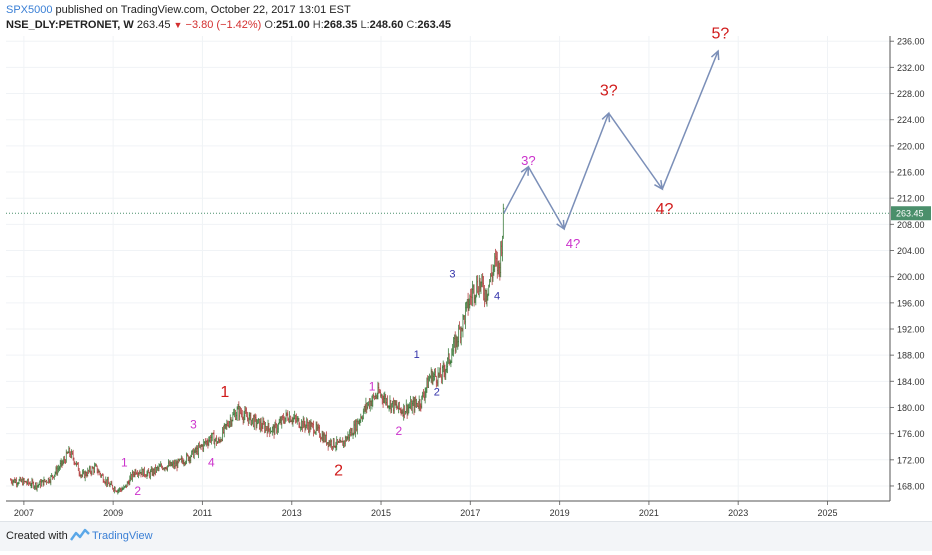 The height and width of the screenshot is (555, 932). Describe the element at coordinates (80, 535) in the screenshot. I see `tradingview-logo-icon` at that location.